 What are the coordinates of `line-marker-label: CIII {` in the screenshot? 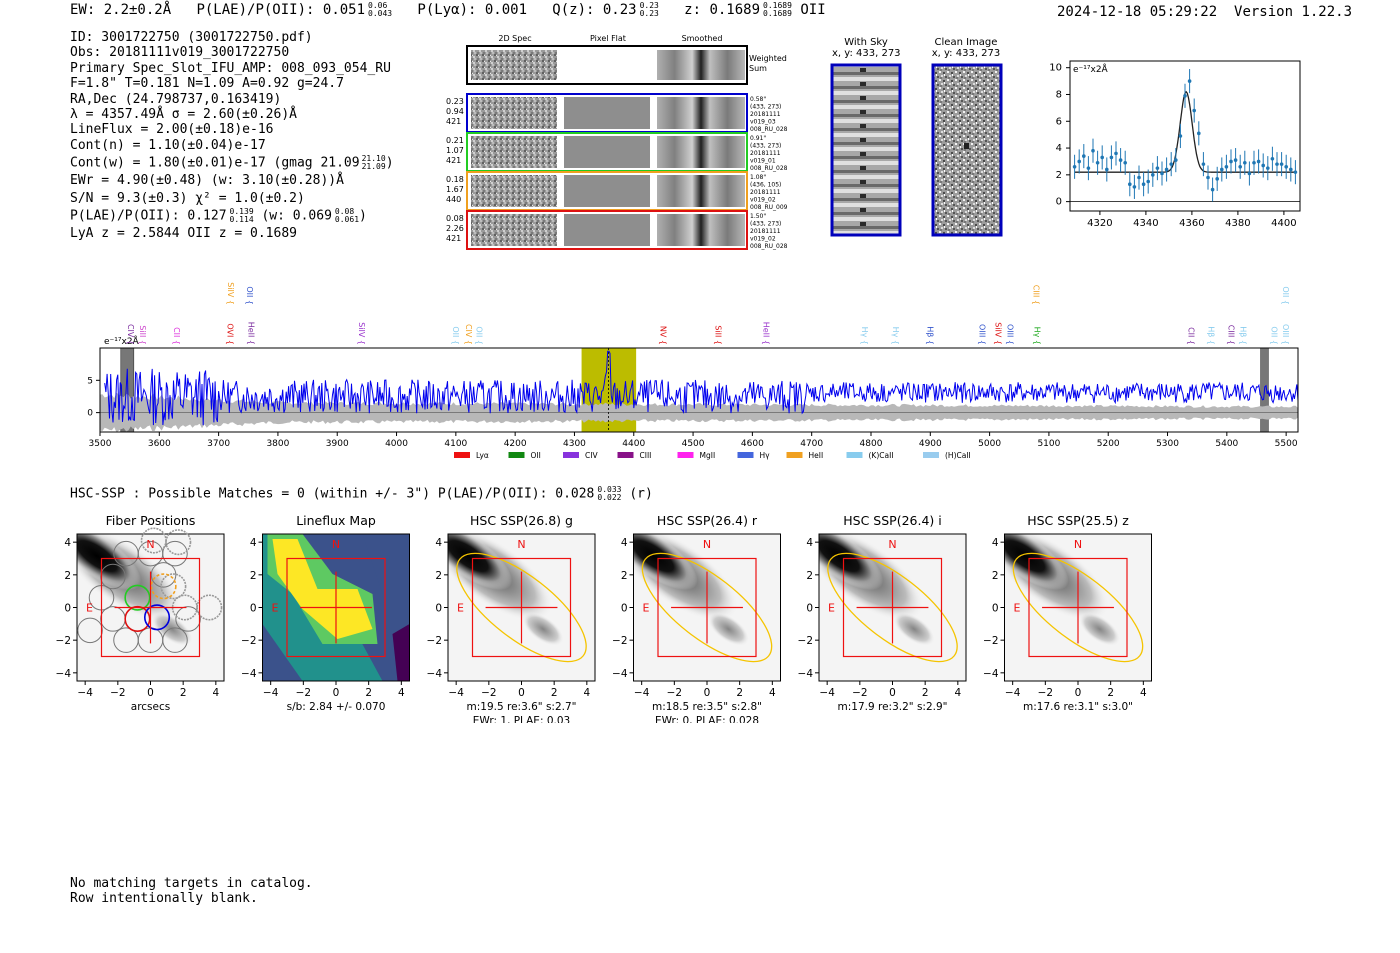 It's located at (1231, 335).